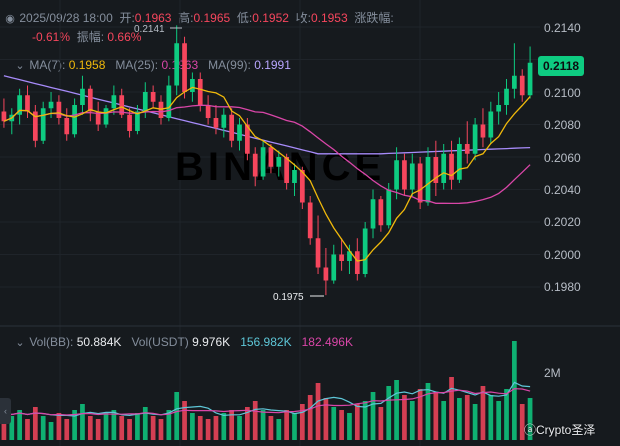  I want to click on vol-ma2-value: 182.496K, so click(327, 342).